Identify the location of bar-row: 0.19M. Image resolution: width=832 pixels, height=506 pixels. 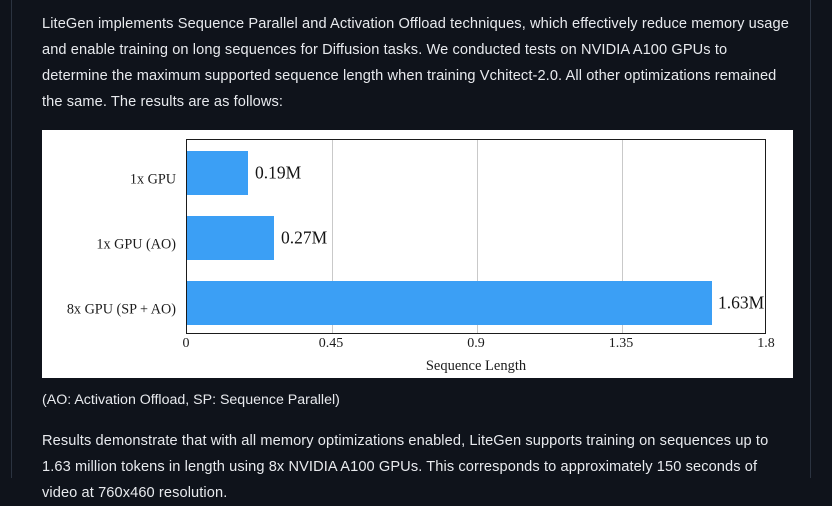
(476, 172).